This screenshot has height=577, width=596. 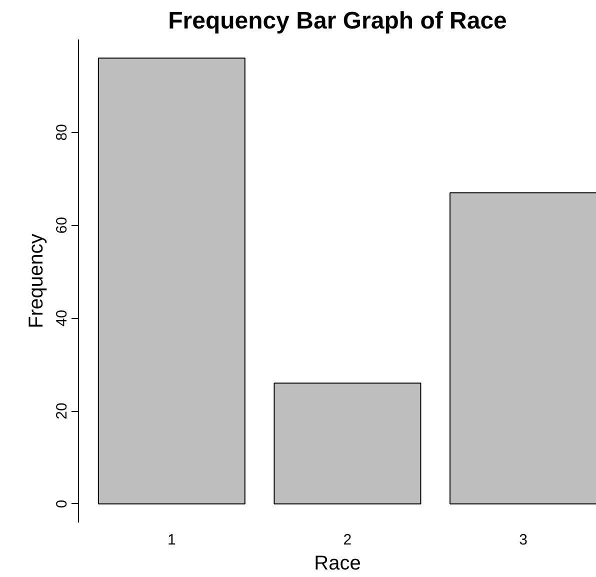 I want to click on y-tick-label: 0, so click(x=62, y=504).